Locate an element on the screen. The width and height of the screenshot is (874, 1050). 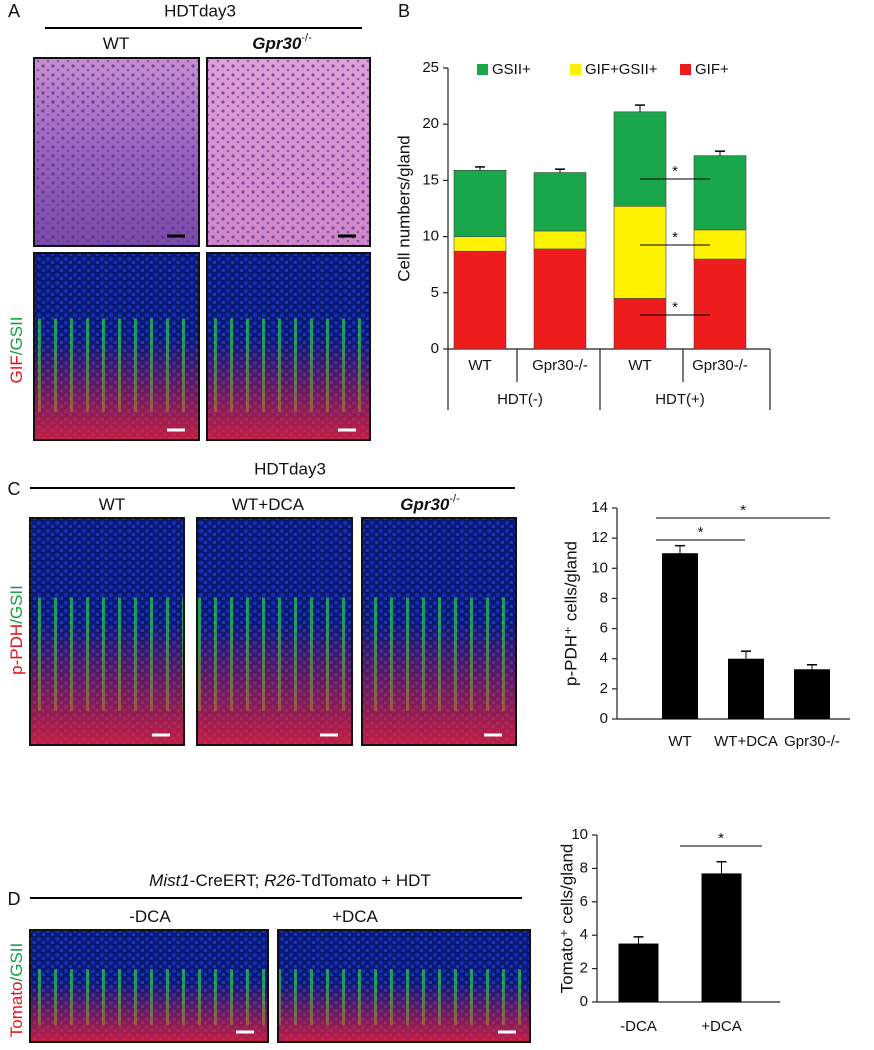
group-label: HDT(-) is located at coordinates (520, 399).